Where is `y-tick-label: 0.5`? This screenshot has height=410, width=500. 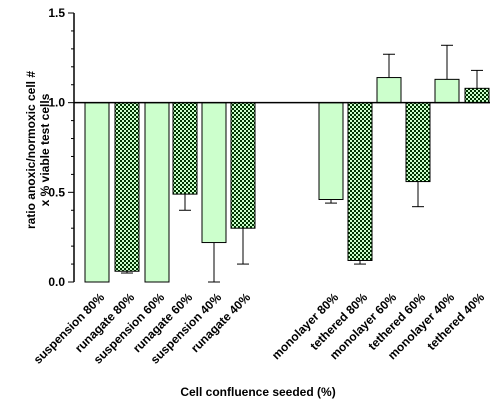 y-tick-label: 0.5 is located at coordinates (56, 192).